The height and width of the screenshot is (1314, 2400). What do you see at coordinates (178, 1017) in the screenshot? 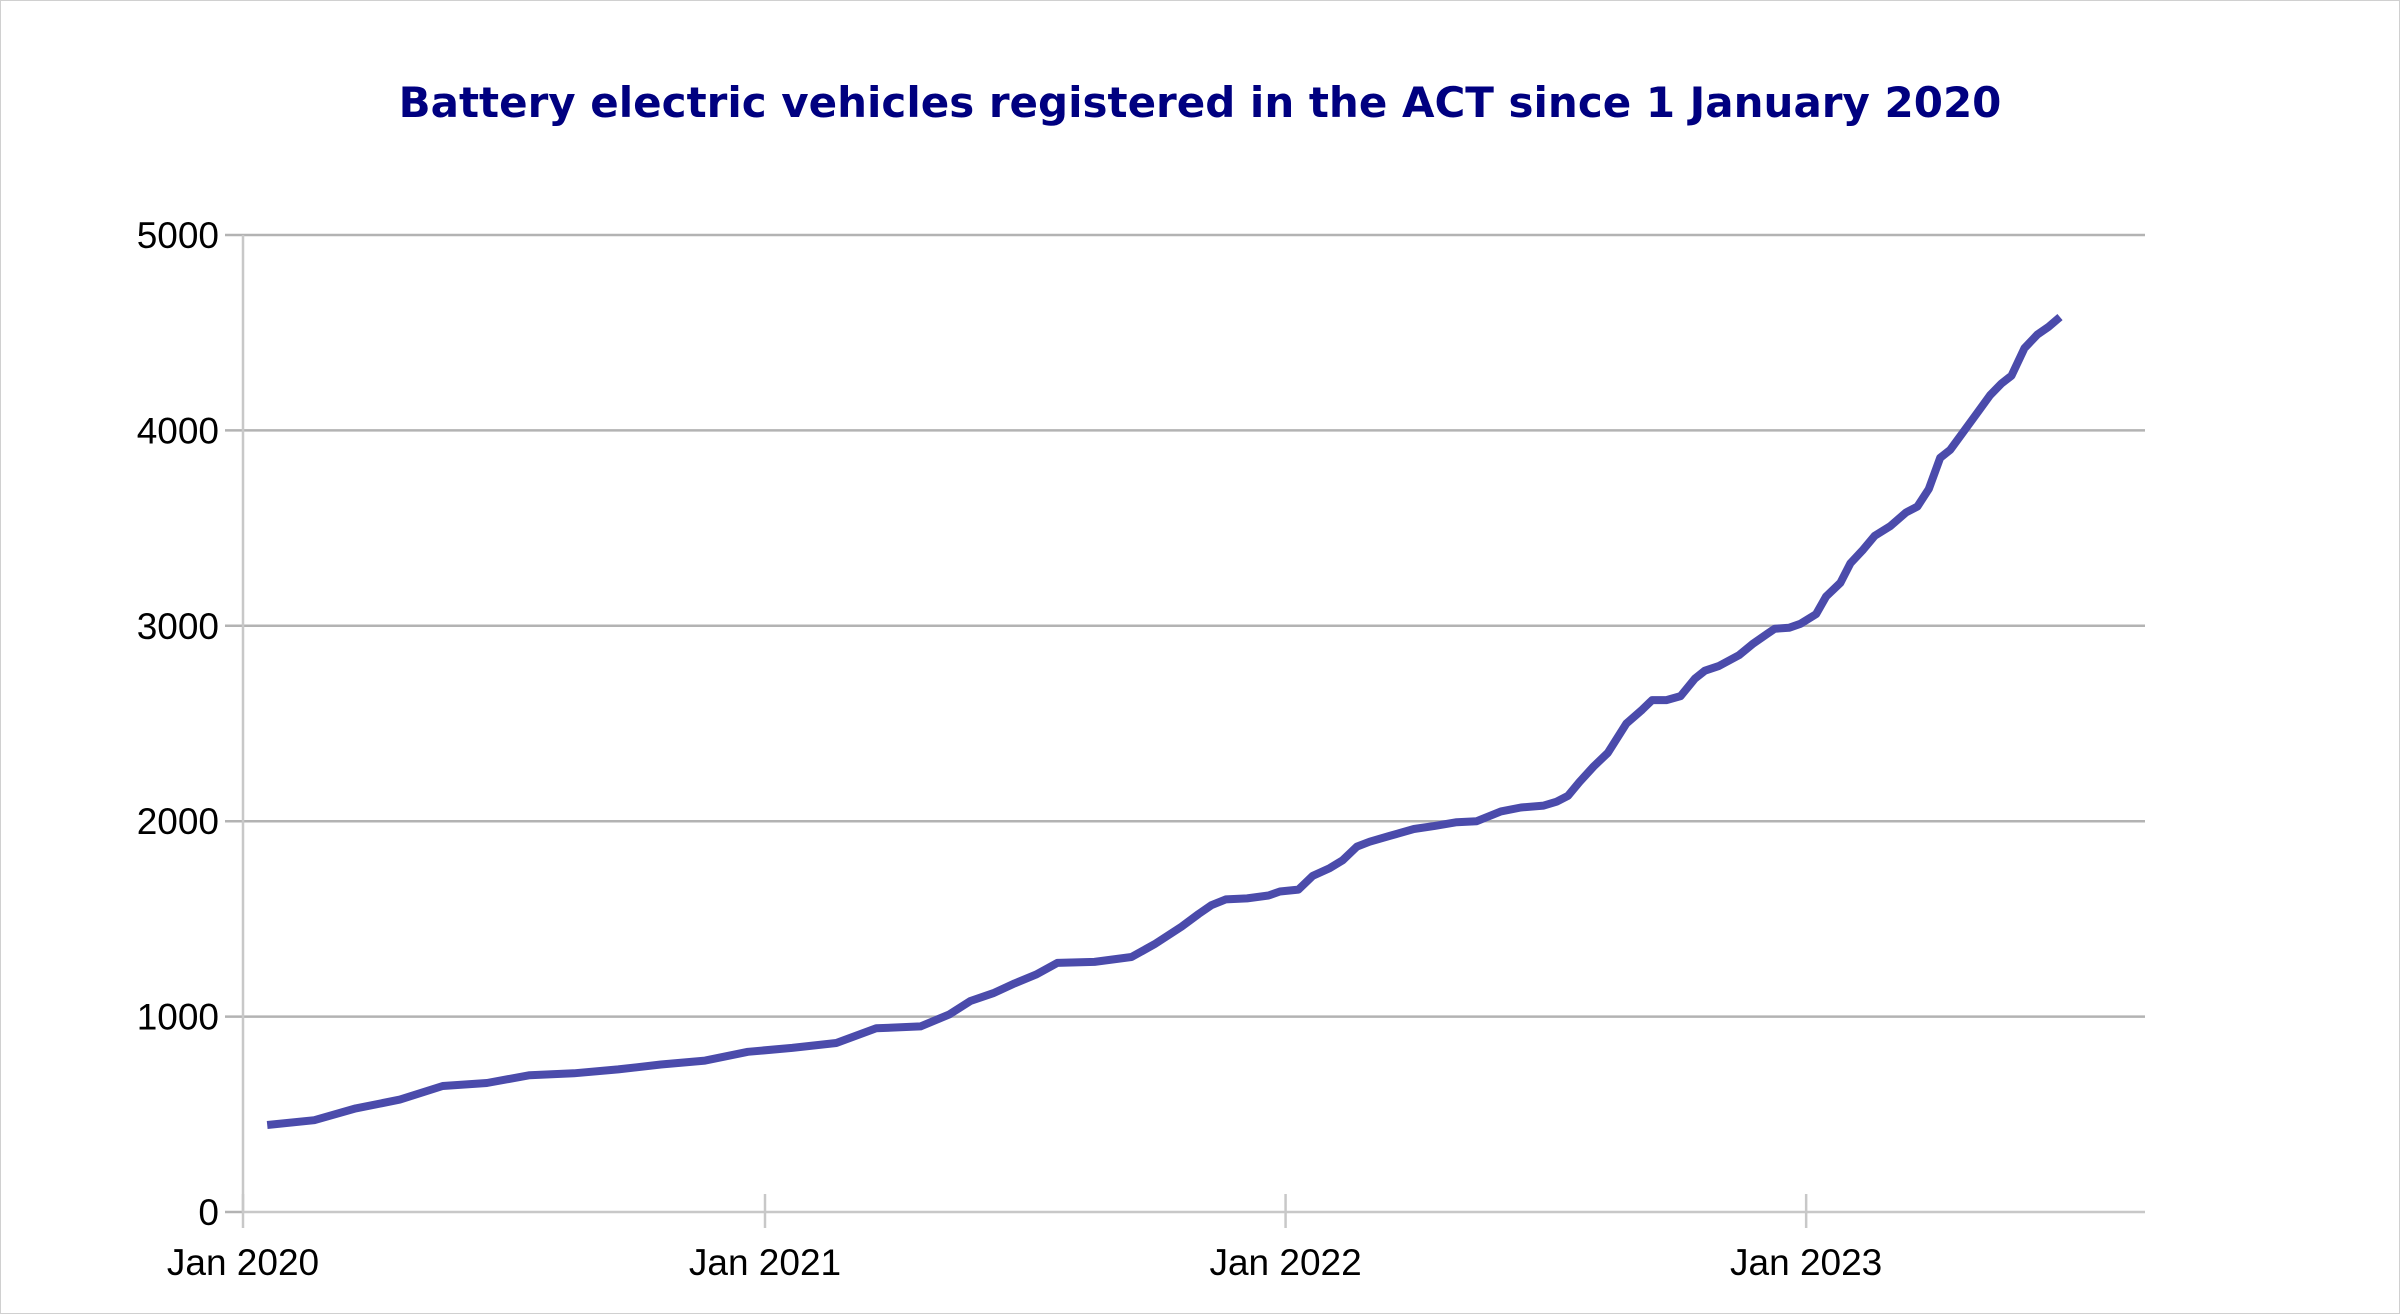
I see `y-tick-label: 1000` at bounding box center [178, 1017].